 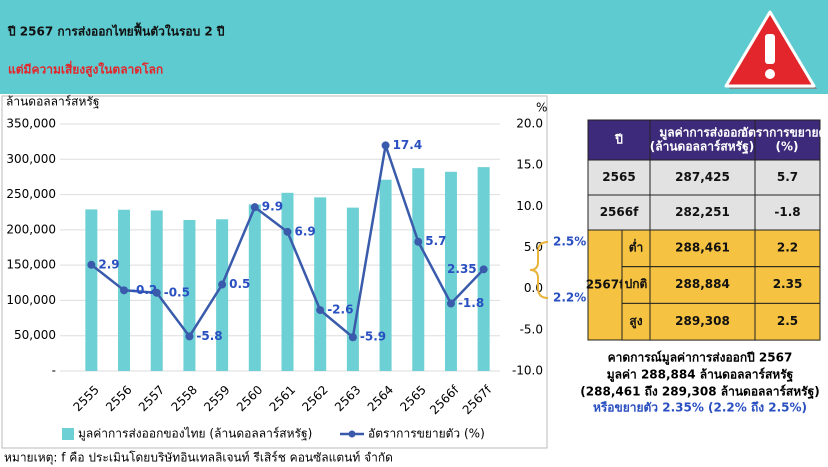 I want to click on title: ปี 2567 การส่งออกไทยฟื้นตัวในรอบ 2 ปี, so click(x=115, y=30).